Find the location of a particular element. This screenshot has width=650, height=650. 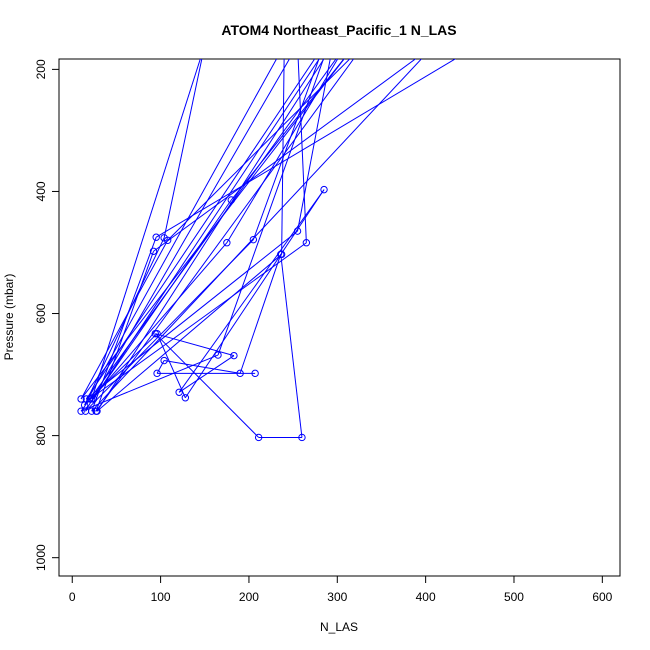

x-tick-label: 500 is located at coordinates (514, 597).